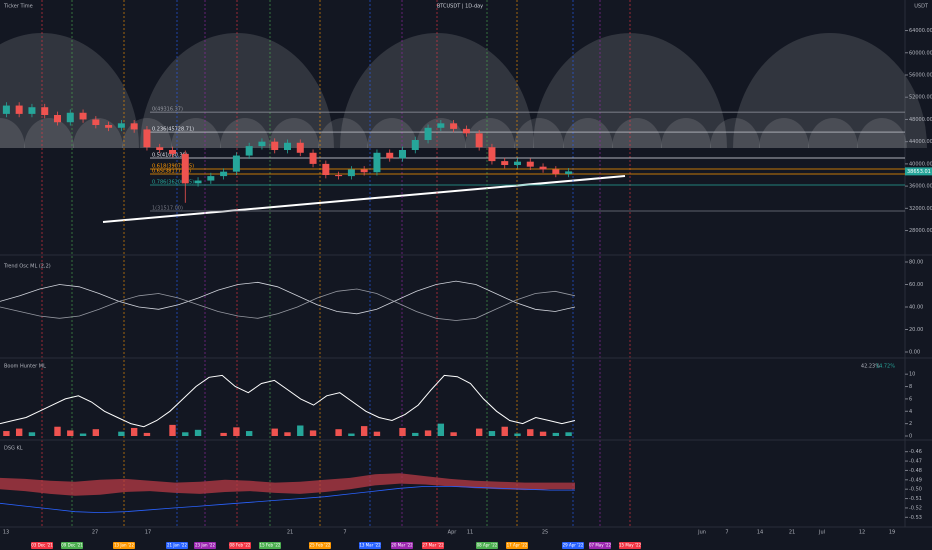  Describe the element at coordinates (170, 156) in the screenshot. I see `fib-label: 0.5(41060.38)` at that location.